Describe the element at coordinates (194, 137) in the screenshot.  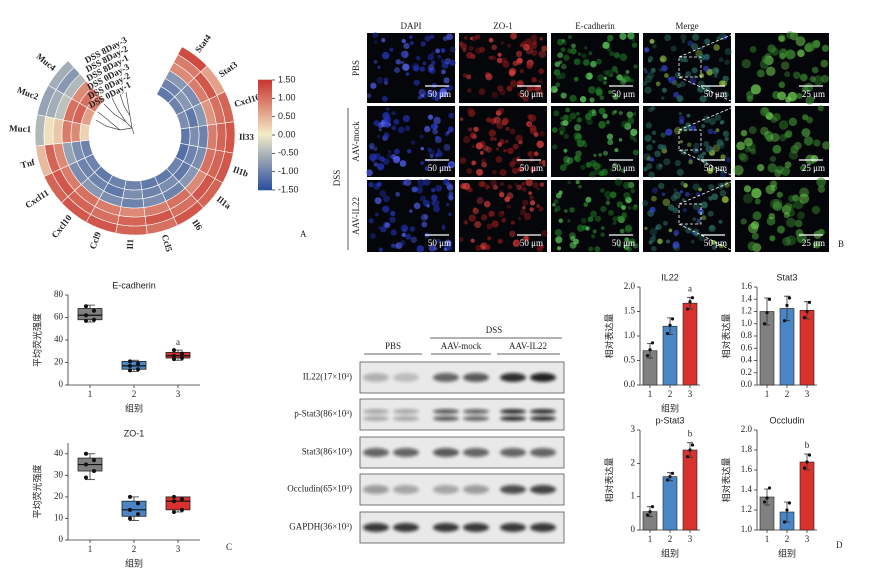
I see `heatmap-cell` at that location.